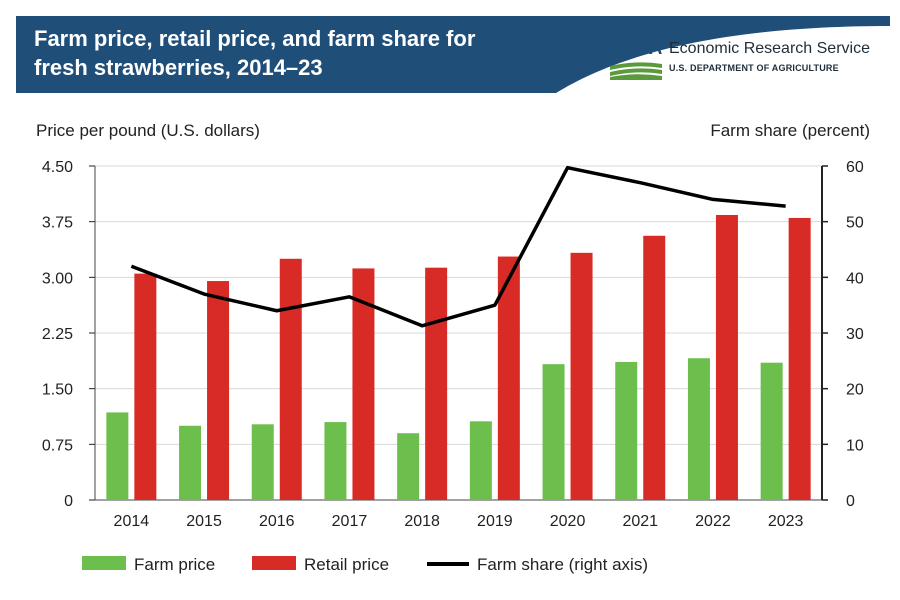  Describe the element at coordinates (568, 521) in the screenshot. I see `x-tick-label: 2020` at that location.